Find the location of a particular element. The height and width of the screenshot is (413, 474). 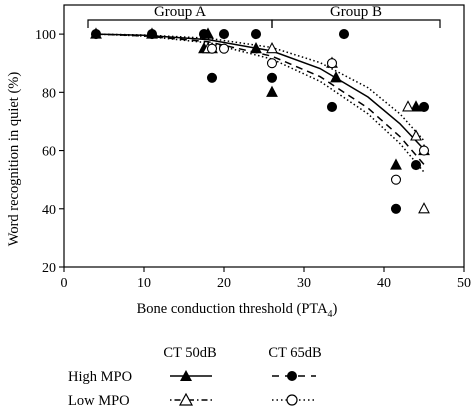

group-label: Group B is located at coordinates (356, 12).